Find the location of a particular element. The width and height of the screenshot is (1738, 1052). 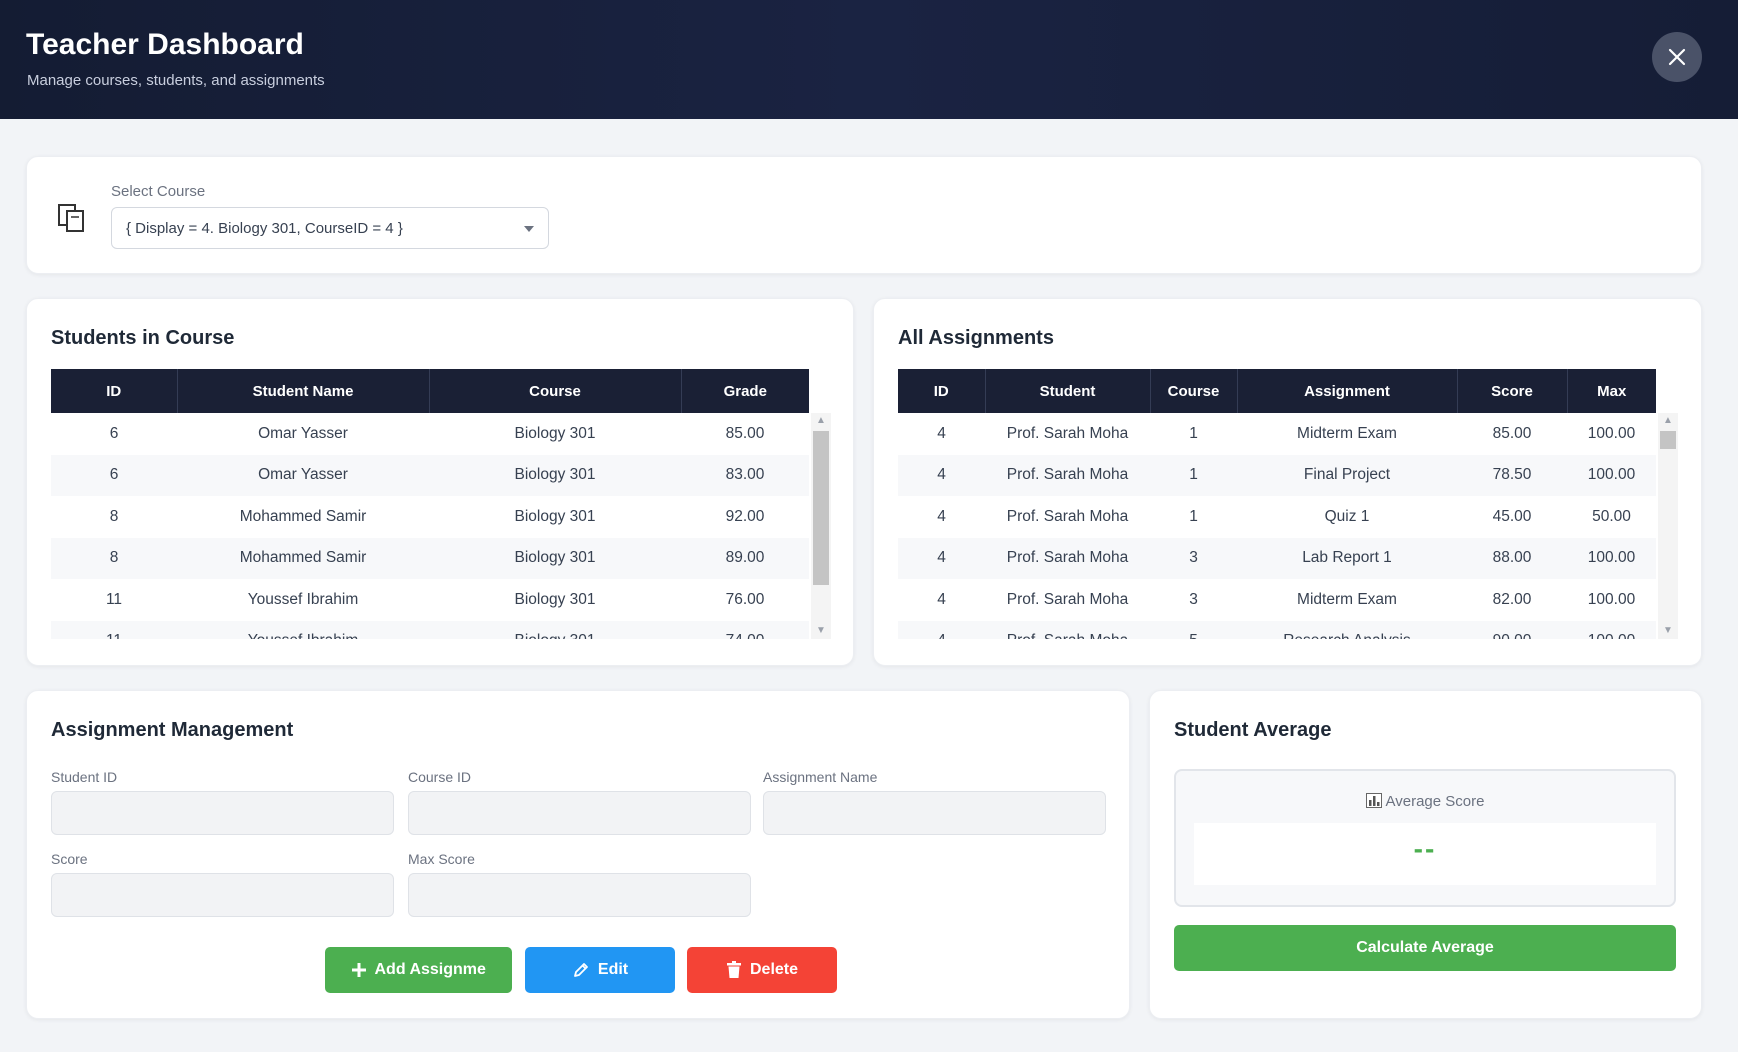

table-cell: 85.00 is located at coordinates (1512, 433).